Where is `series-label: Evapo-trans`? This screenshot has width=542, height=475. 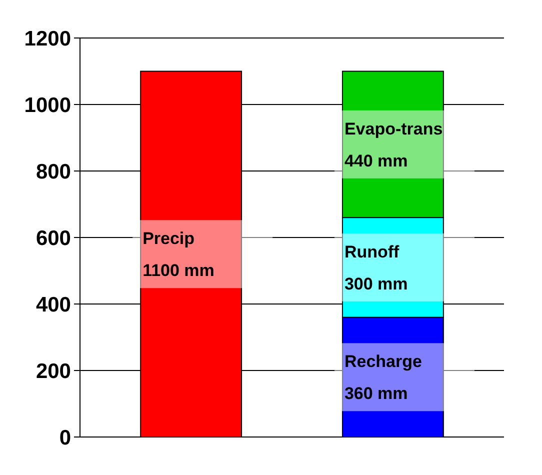
series-label: Evapo-trans is located at coordinates (393, 128).